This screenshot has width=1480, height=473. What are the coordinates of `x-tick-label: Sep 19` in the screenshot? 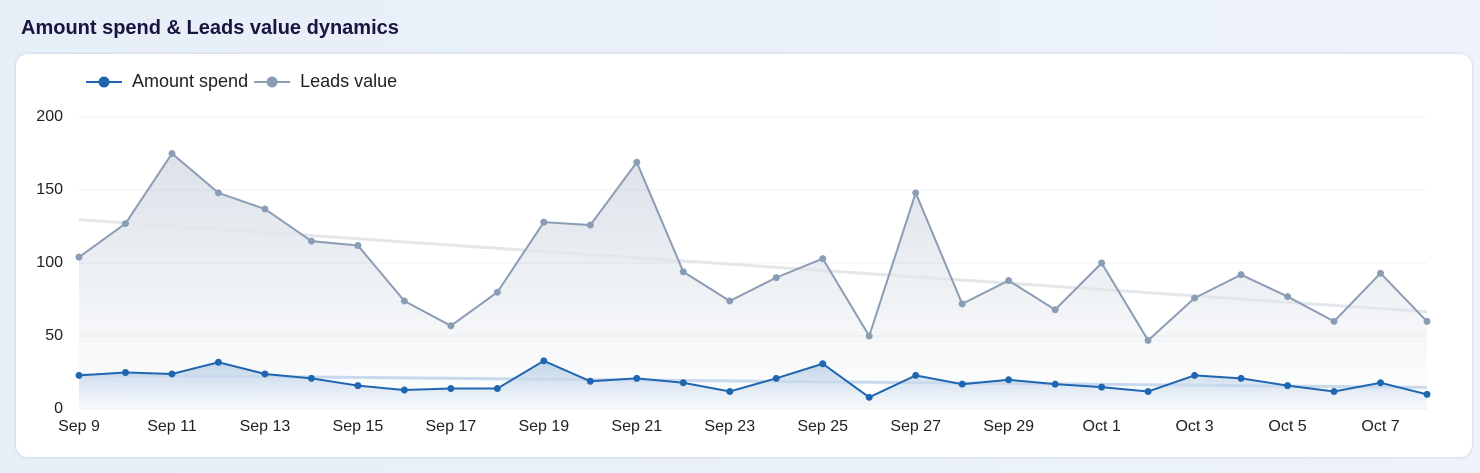 It's located at (543, 426).